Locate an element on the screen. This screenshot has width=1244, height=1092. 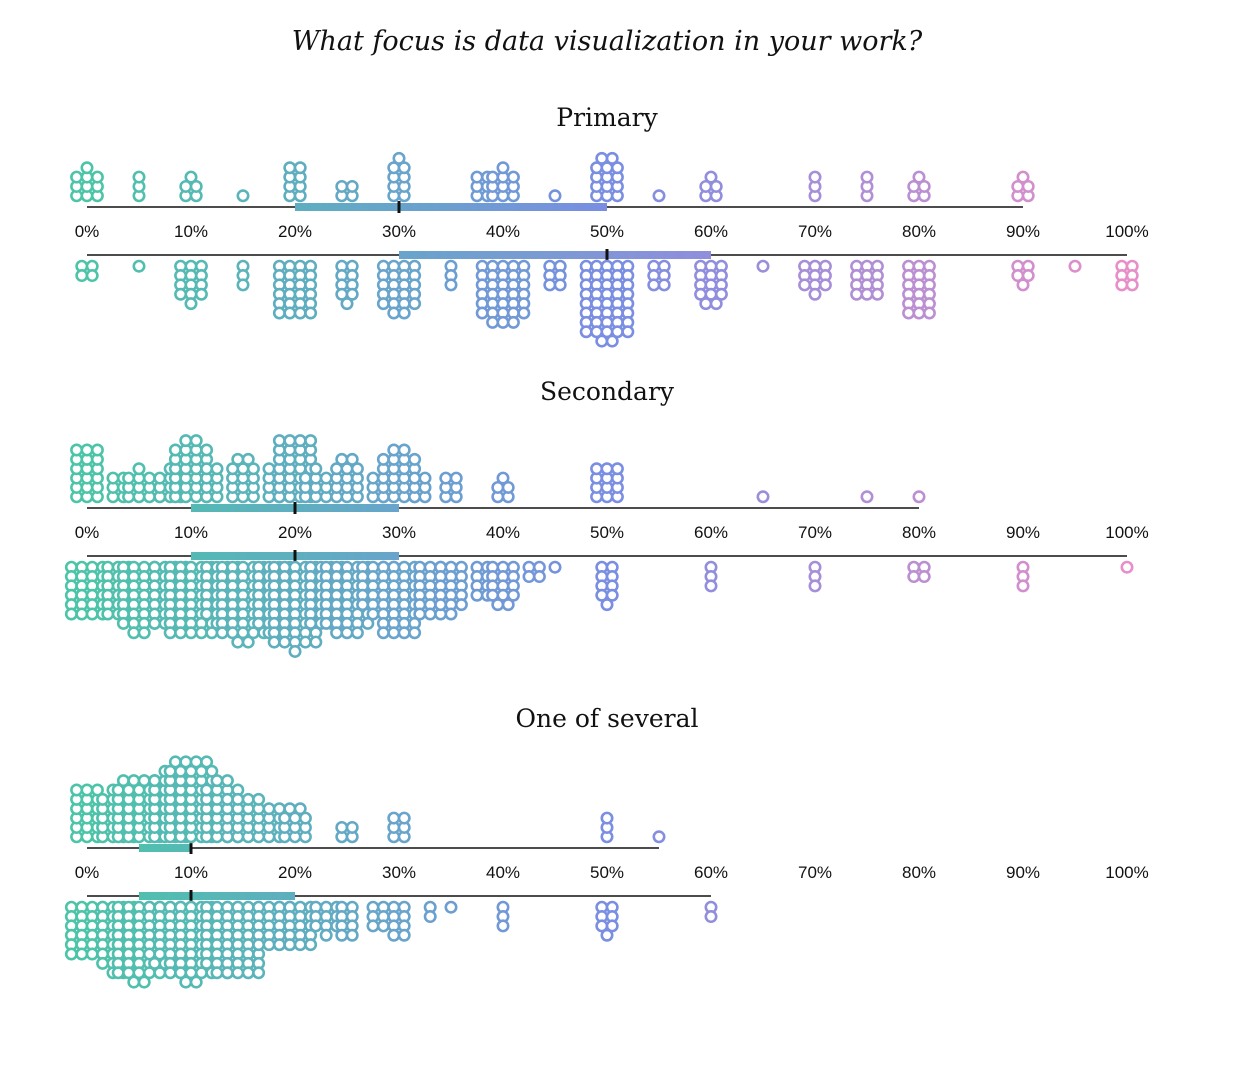
tick-label-30pct: 30% is located at coordinates (399, 872).